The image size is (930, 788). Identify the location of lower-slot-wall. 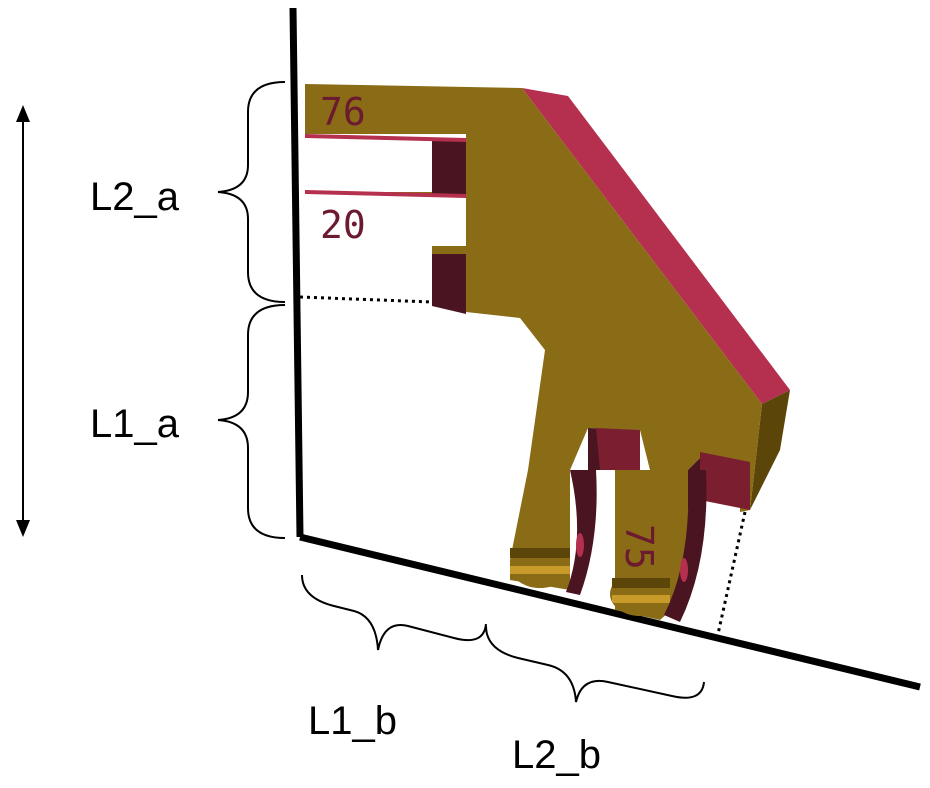
(449, 284).